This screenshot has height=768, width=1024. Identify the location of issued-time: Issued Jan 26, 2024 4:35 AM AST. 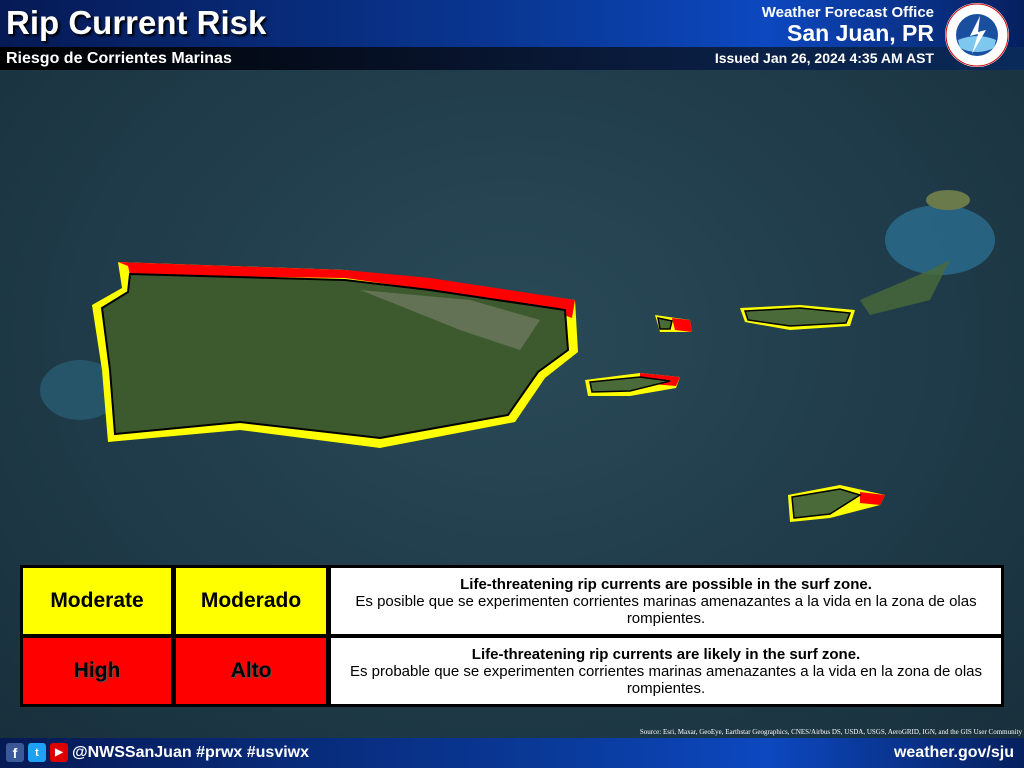
(824, 58).